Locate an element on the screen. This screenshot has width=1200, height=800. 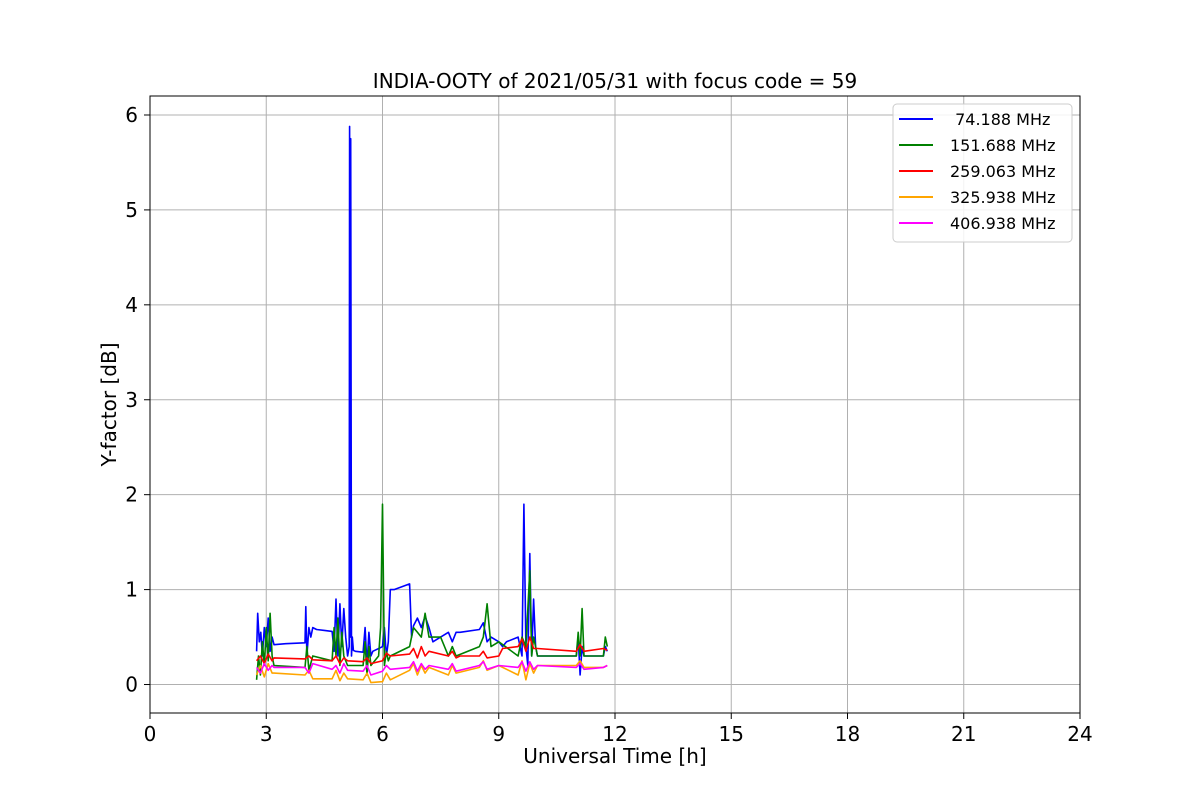
legend-label: 74.188 MHz is located at coordinates (1000, 119).